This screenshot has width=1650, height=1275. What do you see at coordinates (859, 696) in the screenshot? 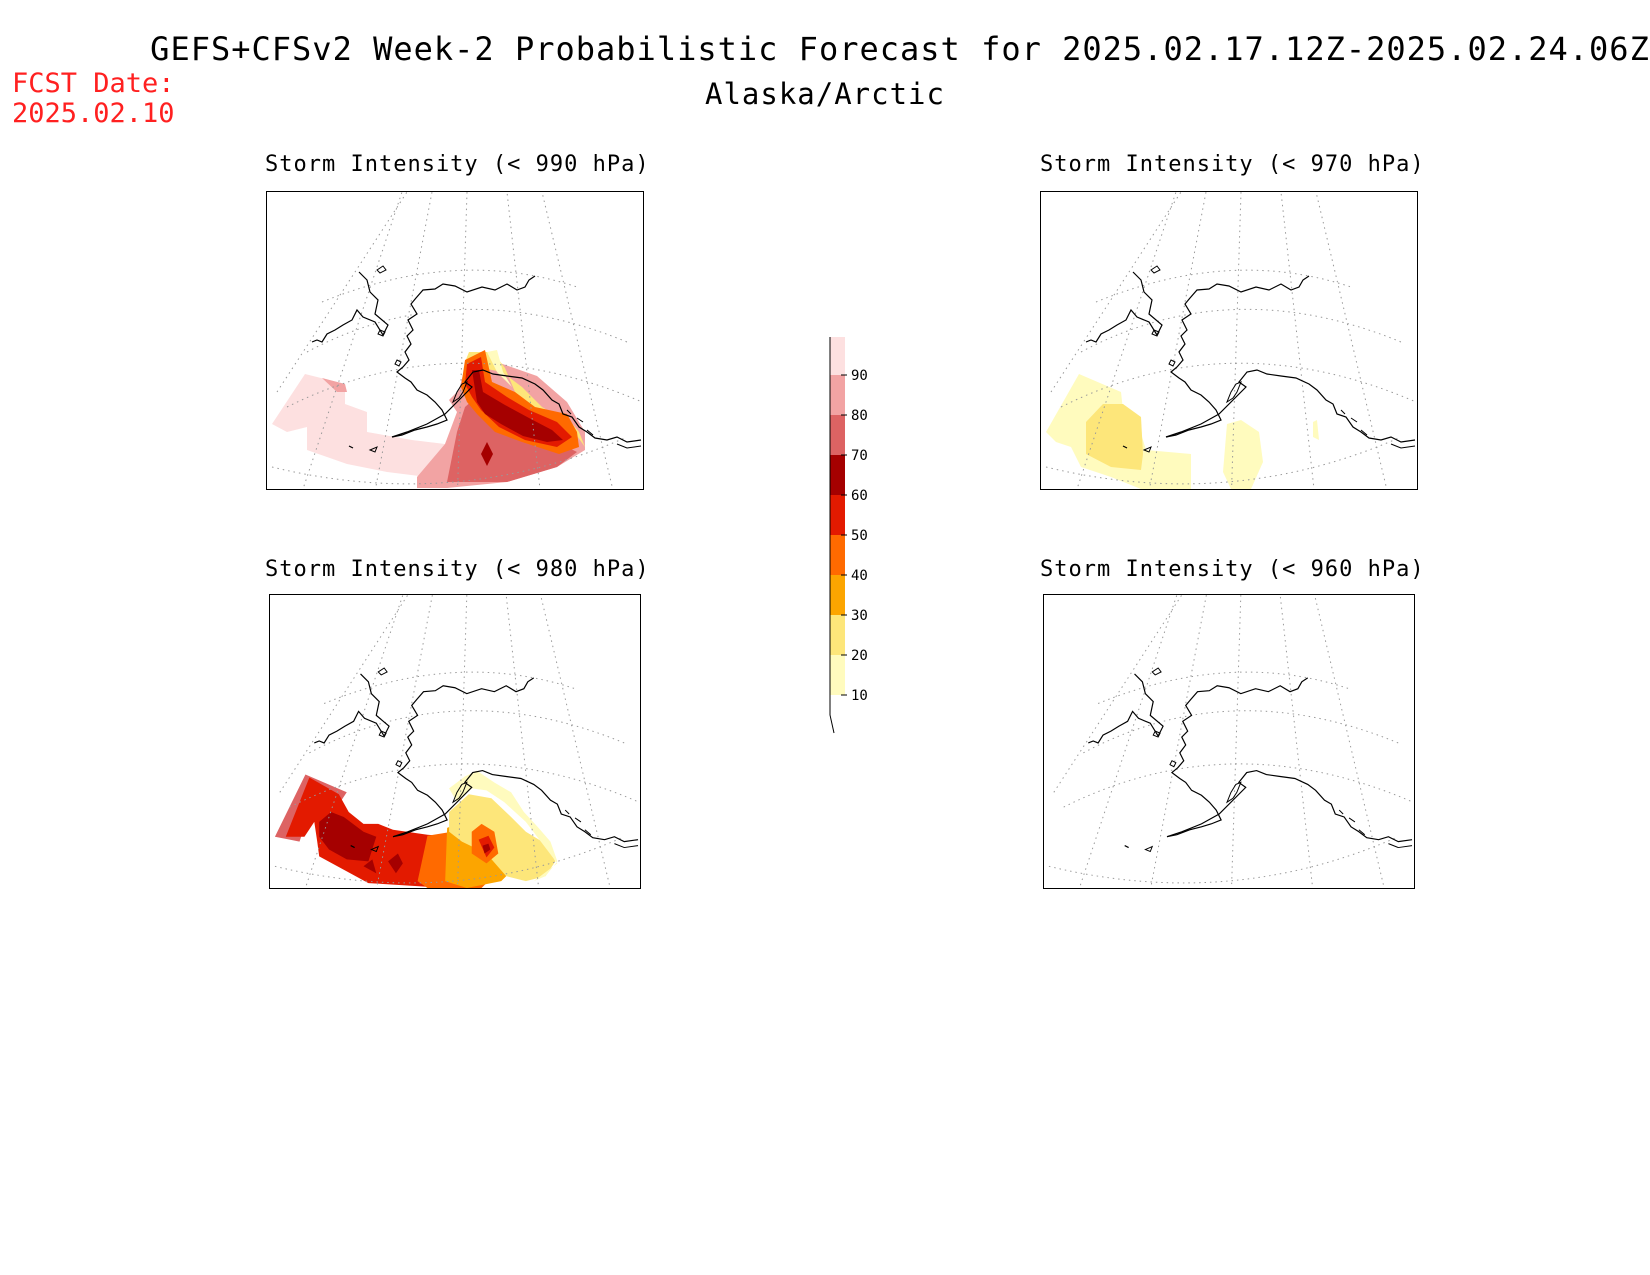
I see `colorbar-tick-label: 10` at bounding box center [859, 696].